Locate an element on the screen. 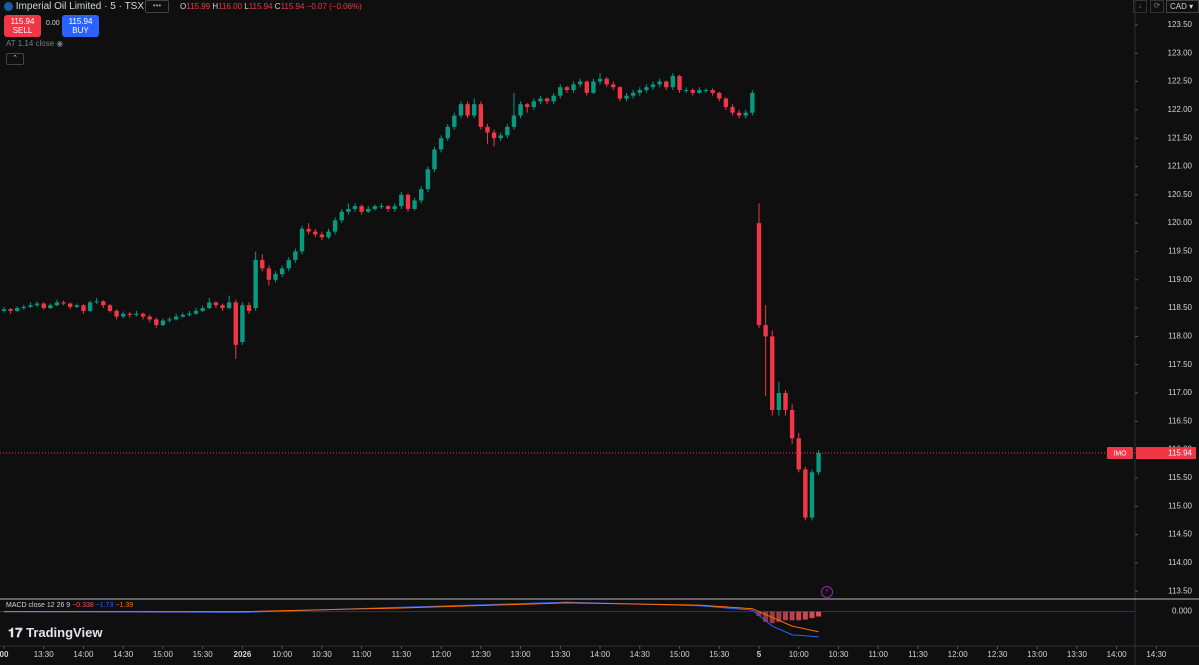 This screenshot has height=665, width=1199. indicator-legend: AT 1.14 close ◉ is located at coordinates (34, 43).